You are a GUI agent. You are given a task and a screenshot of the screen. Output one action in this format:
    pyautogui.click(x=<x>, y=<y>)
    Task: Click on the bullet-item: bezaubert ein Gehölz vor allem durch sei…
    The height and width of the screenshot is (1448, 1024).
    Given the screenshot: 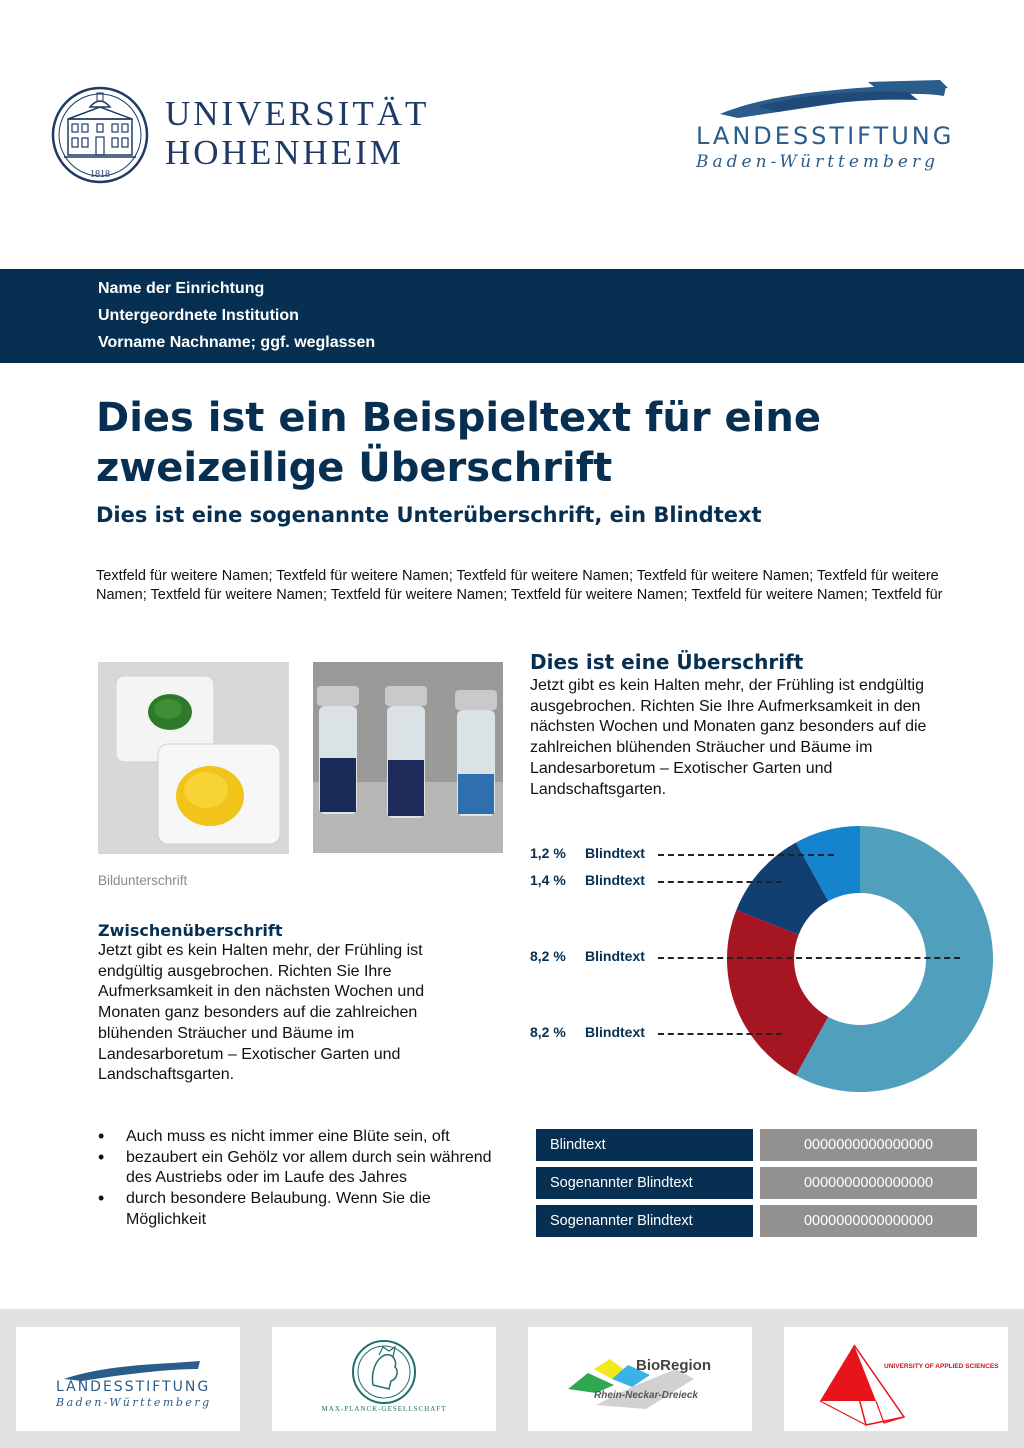 What is the action you would take?
    pyautogui.click(x=301, y=1168)
    